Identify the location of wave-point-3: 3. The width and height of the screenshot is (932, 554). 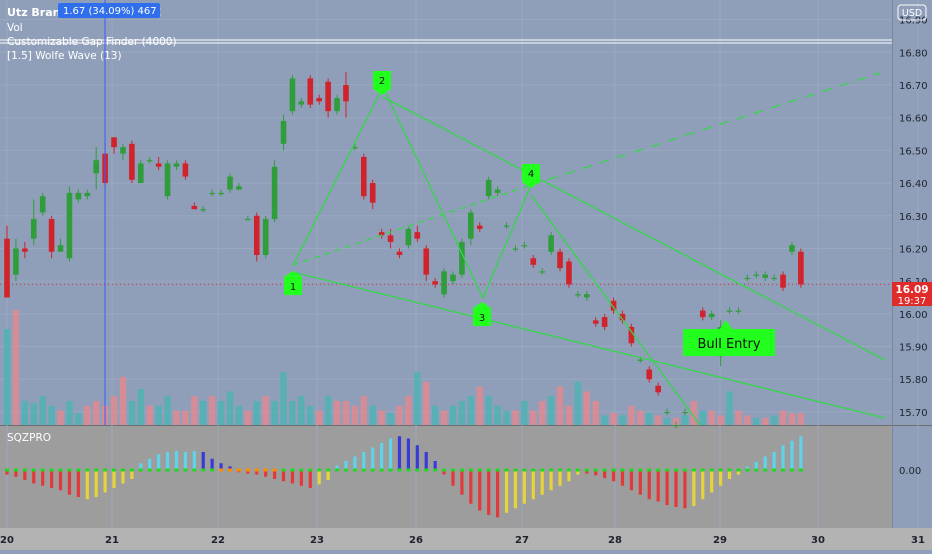
(482, 314).